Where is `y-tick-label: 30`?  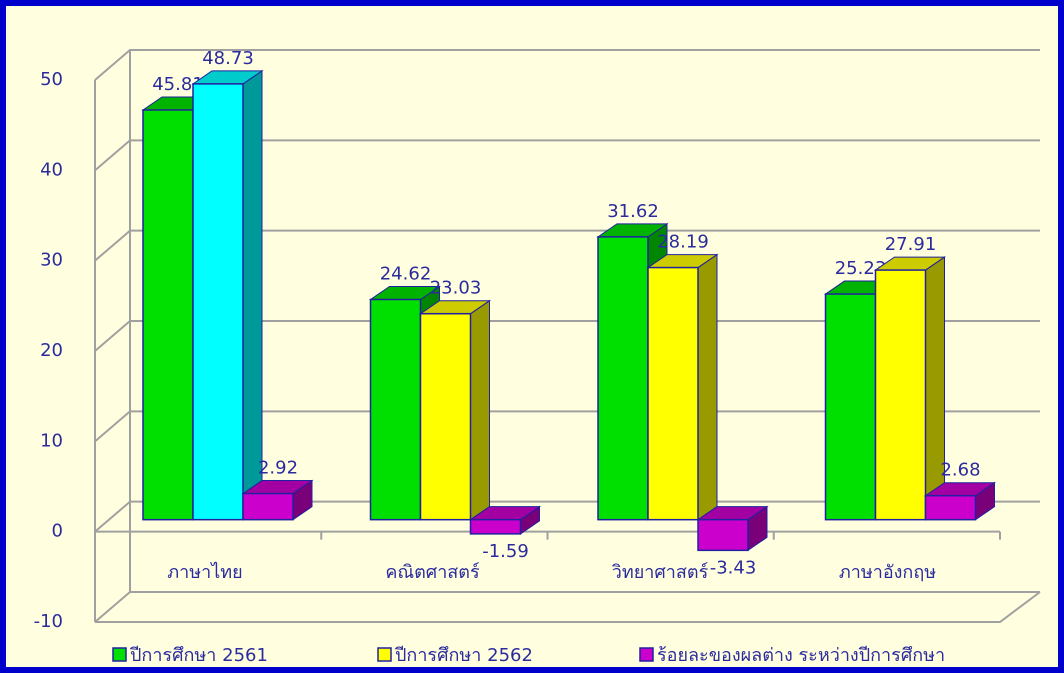 y-tick-label: 30 is located at coordinates (51, 260).